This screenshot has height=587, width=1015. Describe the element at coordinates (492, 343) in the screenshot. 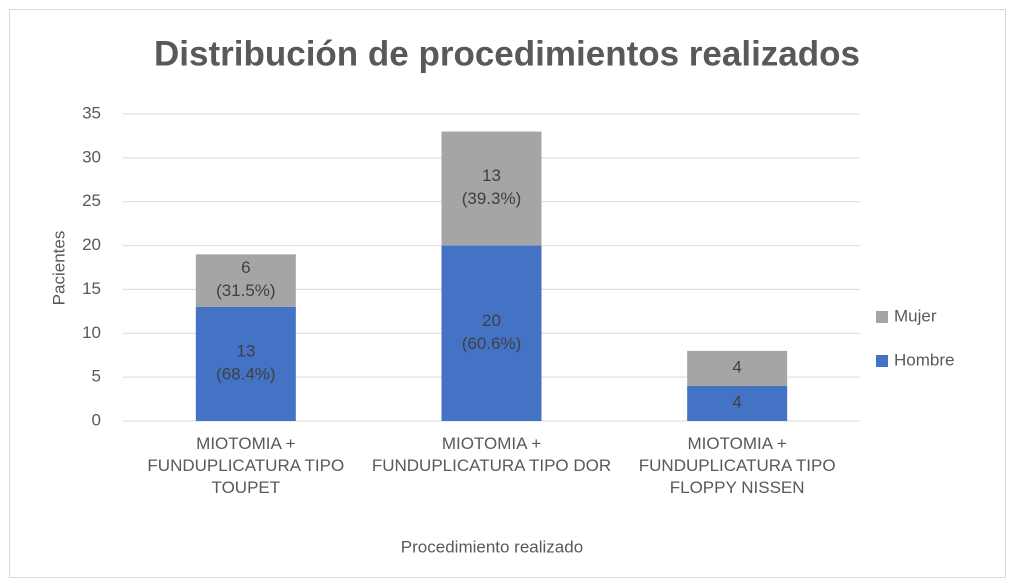

I see `data-label-line: (60.6%)` at that location.